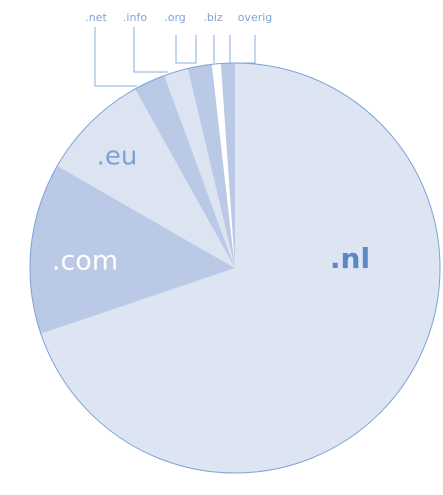  Describe the element at coordinates (135, 17) in the screenshot. I see `slice-label: .info` at that location.